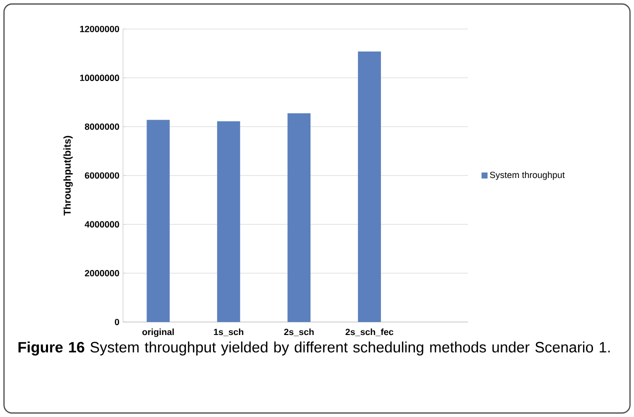 Image resolution: width=634 pixels, height=417 pixels. I want to click on x-tick-label: 1s_sch, so click(229, 332).